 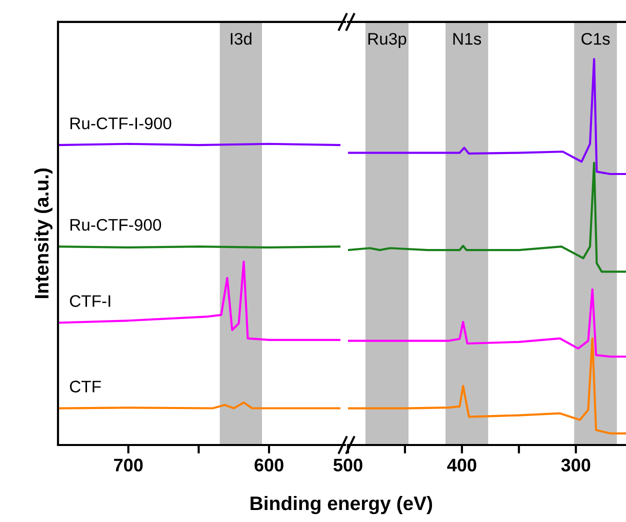 I want to click on band-label: C1s, so click(x=596, y=38).